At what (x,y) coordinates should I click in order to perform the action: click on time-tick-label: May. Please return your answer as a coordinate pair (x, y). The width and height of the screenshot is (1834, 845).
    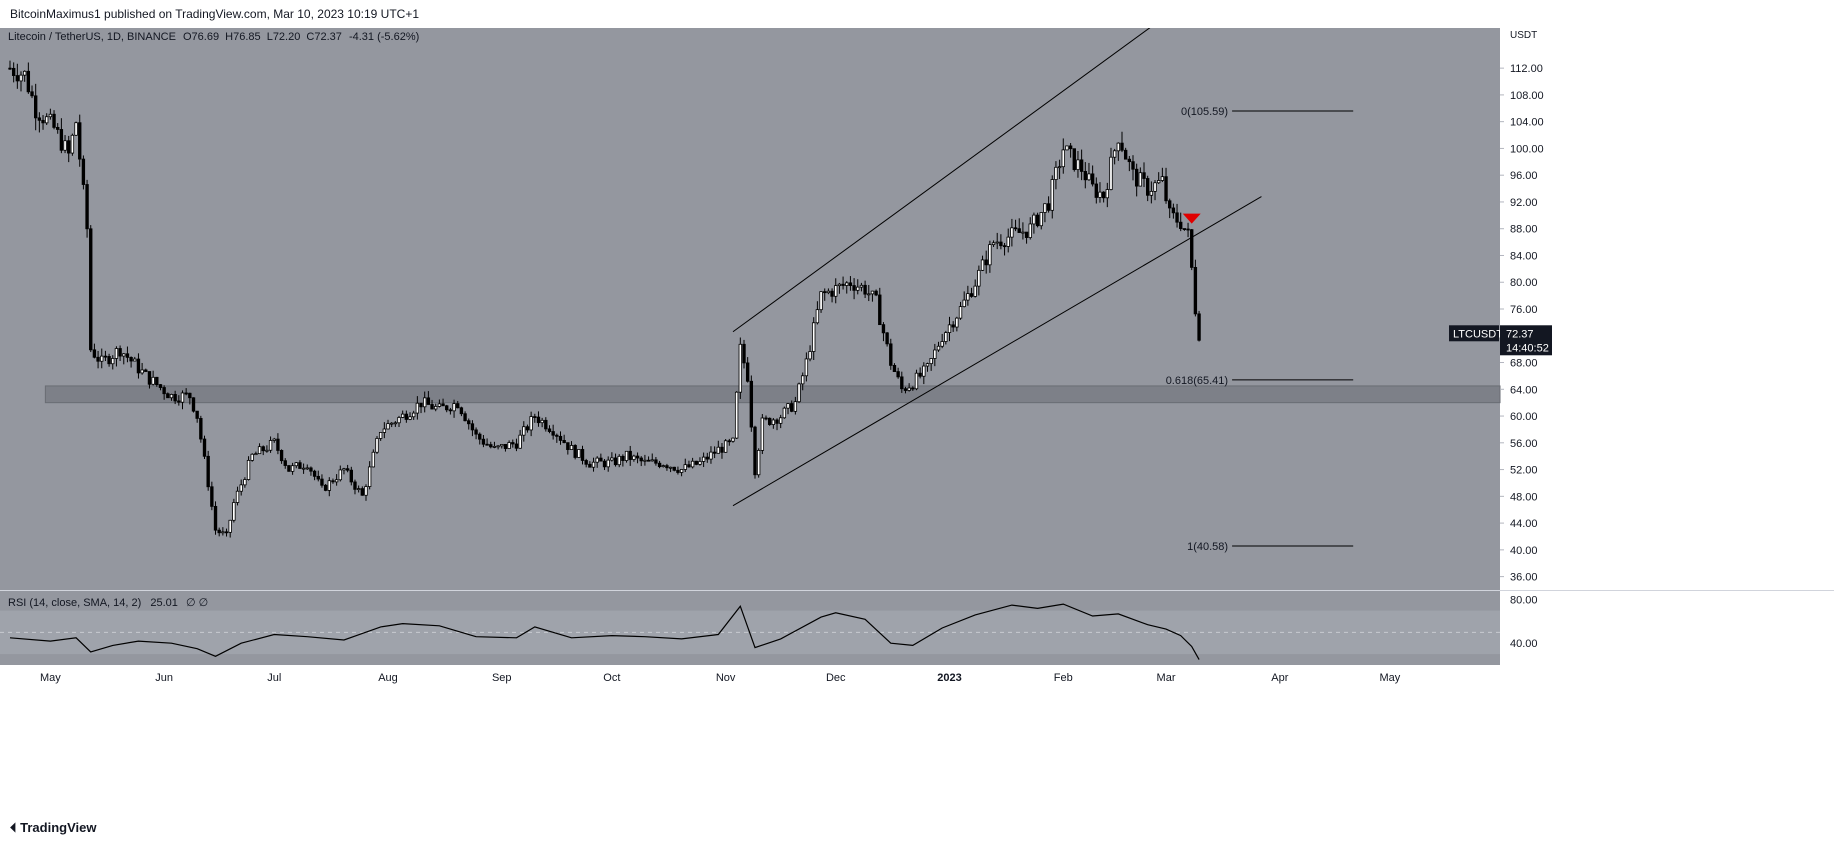
    Looking at the image, I should click on (1390, 678).